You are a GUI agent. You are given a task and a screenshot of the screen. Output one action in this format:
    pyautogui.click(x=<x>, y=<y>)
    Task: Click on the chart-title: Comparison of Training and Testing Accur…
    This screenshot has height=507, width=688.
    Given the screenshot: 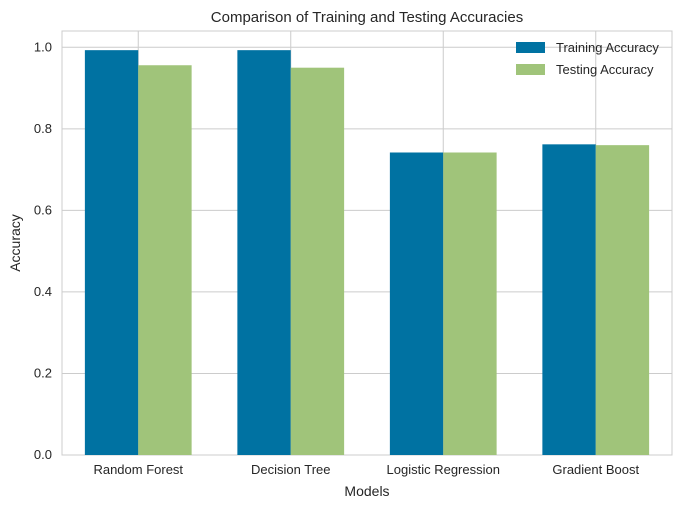 What is the action you would take?
    pyautogui.click(x=367, y=17)
    